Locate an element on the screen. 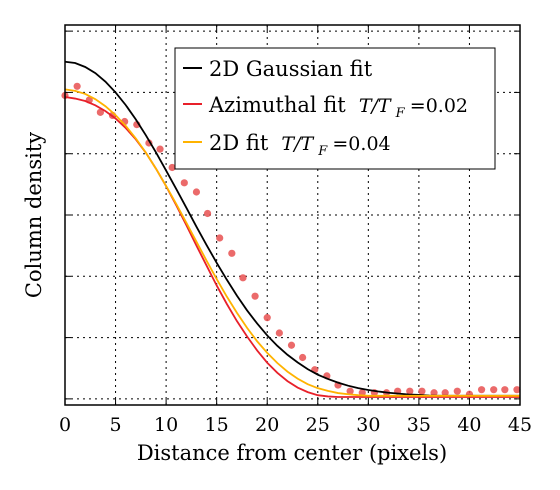 The image size is (560, 490). legend-box is located at coordinates (335, 108).